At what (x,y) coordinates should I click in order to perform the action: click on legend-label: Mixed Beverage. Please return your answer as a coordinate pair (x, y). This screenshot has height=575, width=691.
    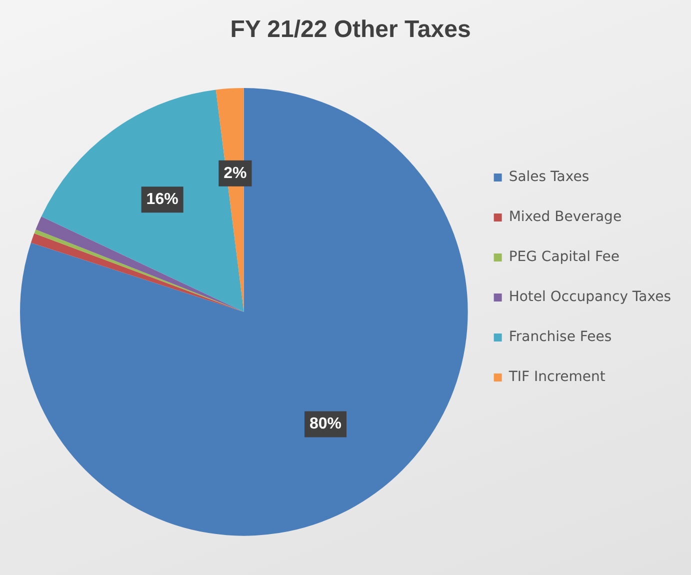
    Looking at the image, I should click on (565, 217).